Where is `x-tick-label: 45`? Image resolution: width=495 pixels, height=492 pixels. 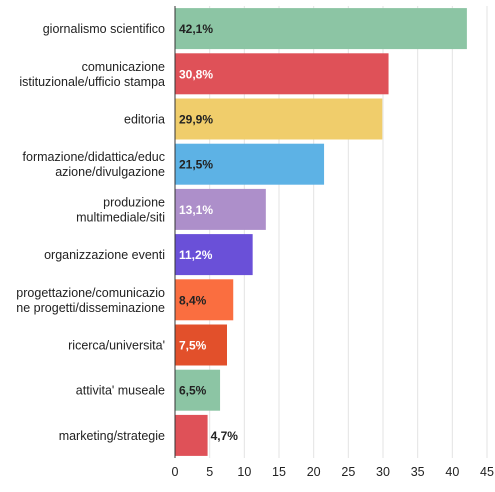
x-tick-label: 45 is located at coordinates (487, 472).